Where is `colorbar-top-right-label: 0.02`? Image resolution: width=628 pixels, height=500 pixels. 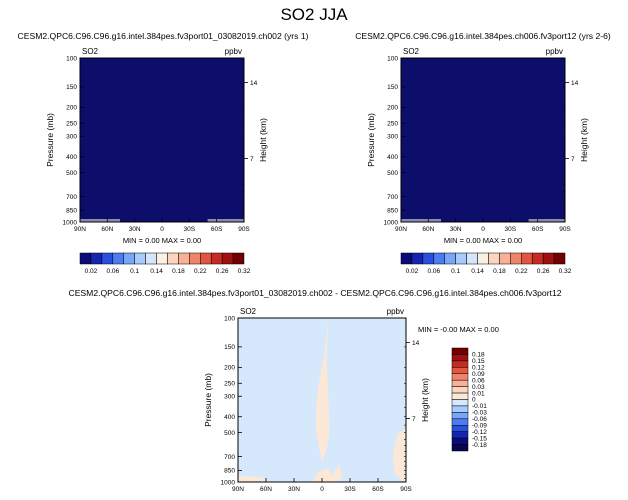 colorbar-top-right-label: 0.02 is located at coordinates (412, 271).